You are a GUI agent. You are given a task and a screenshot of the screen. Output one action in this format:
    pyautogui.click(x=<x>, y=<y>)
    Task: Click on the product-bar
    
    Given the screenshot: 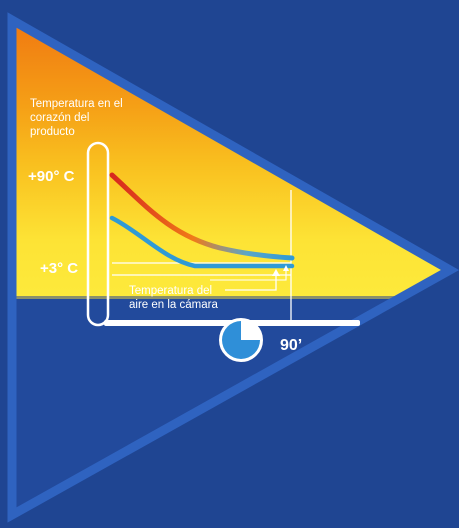 What is the action you would take?
    pyautogui.click(x=98, y=234)
    